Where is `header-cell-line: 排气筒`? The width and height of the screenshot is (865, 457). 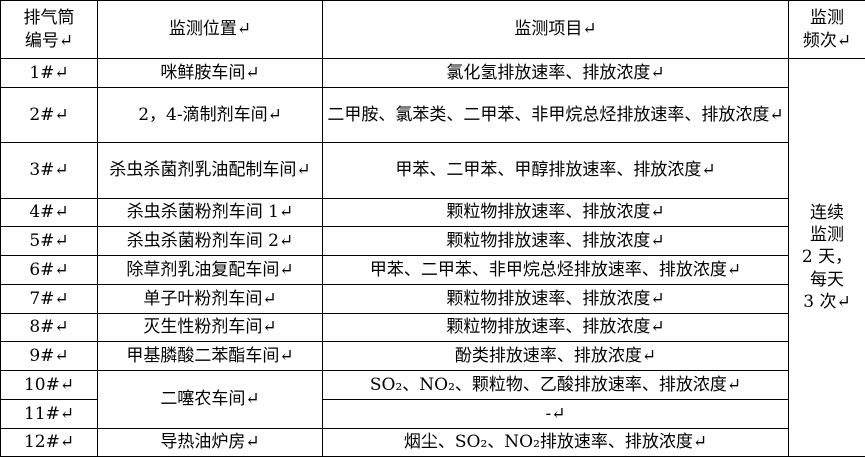 header-cell-line: 排气筒 is located at coordinates (49, 18).